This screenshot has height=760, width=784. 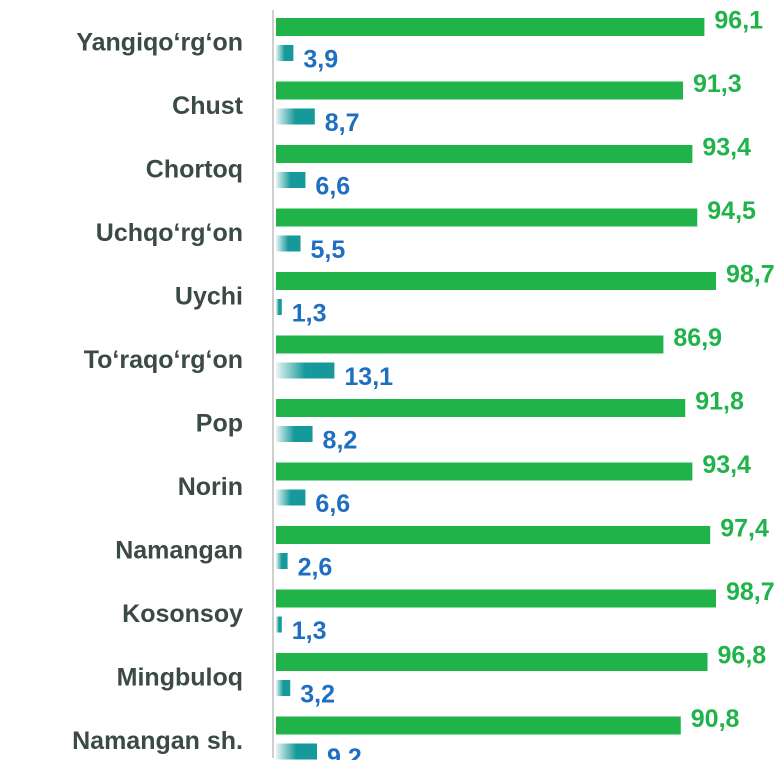 I want to click on value-label: 90,8, so click(x=715, y=719).